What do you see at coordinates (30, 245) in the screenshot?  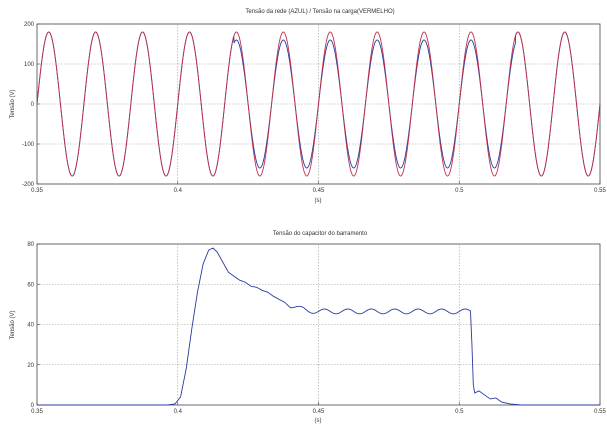 I see `y-tick-label: 80` at bounding box center [30, 245].